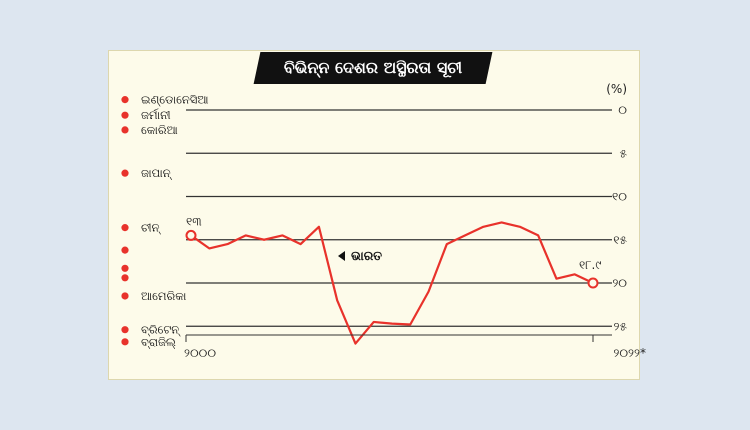 This screenshot has height=430, width=750. I want to click on country-label: ବ୍ରିଟେନ୍, so click(161, 330).